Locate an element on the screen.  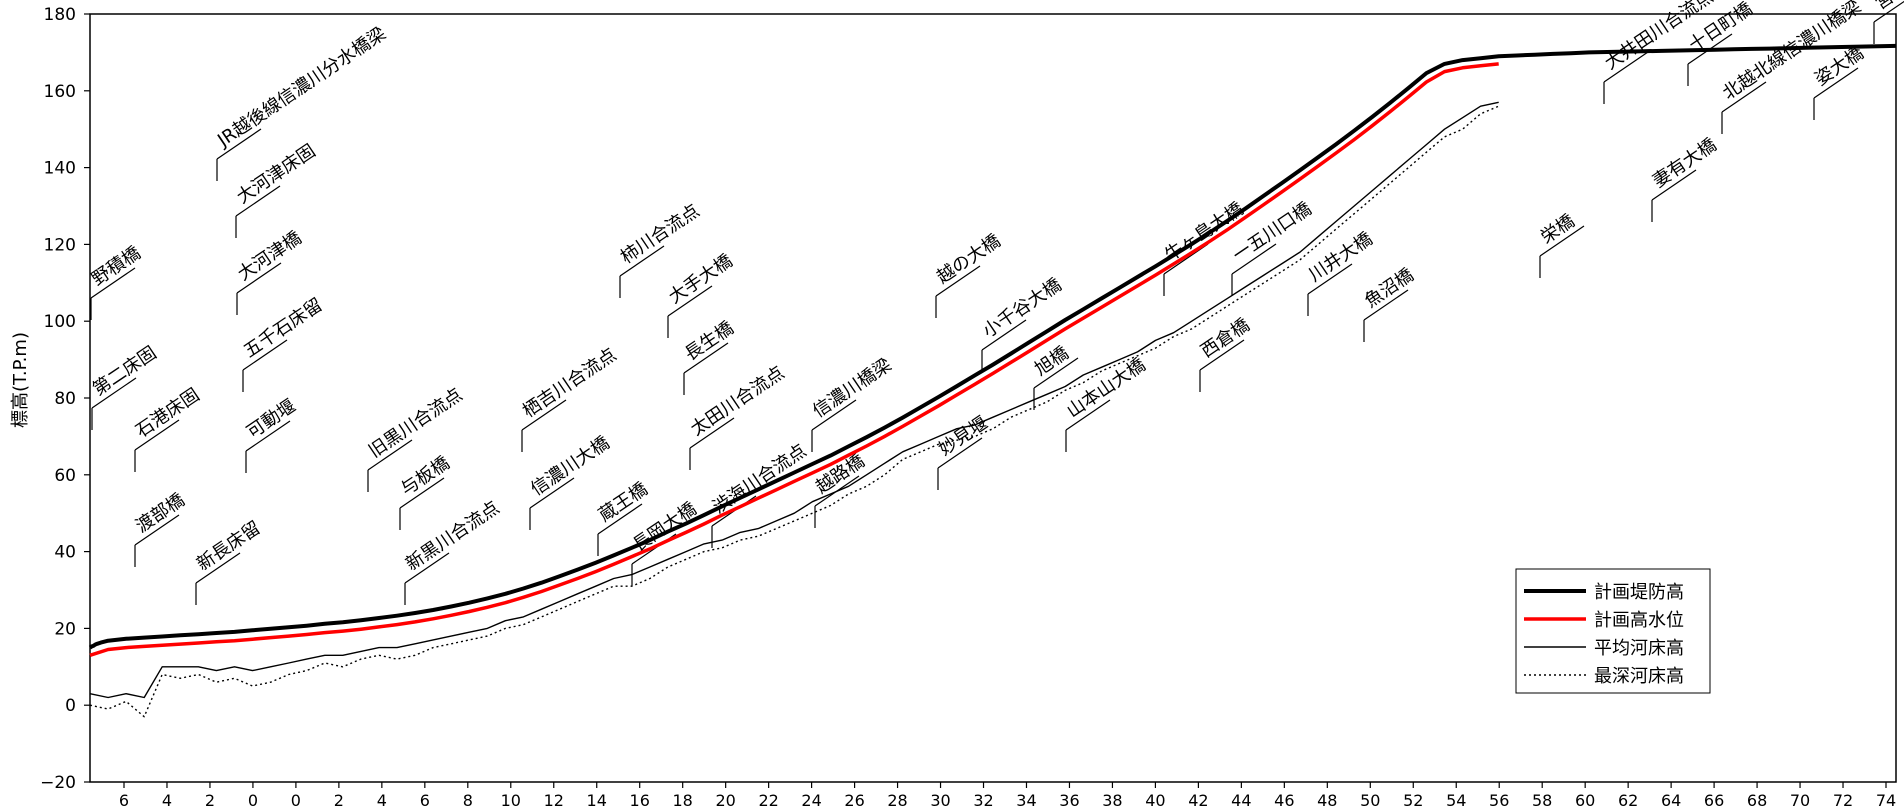
x-tick-label: 36 is located at coordinates (1069, 800).